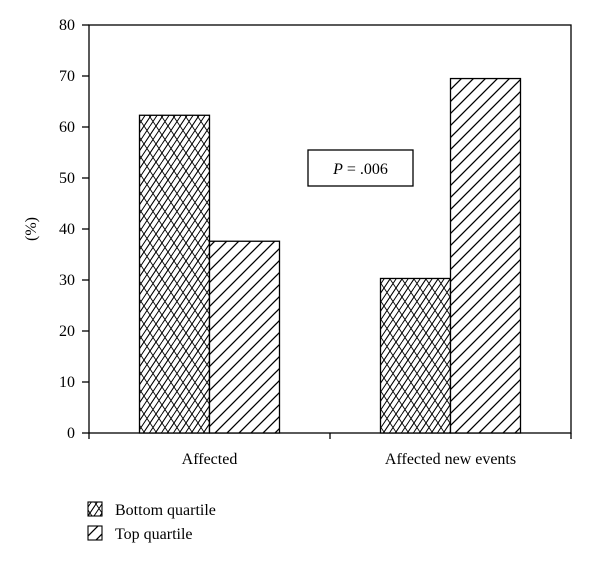  I want to click on y-axis-label: (%), so click(31, 229).